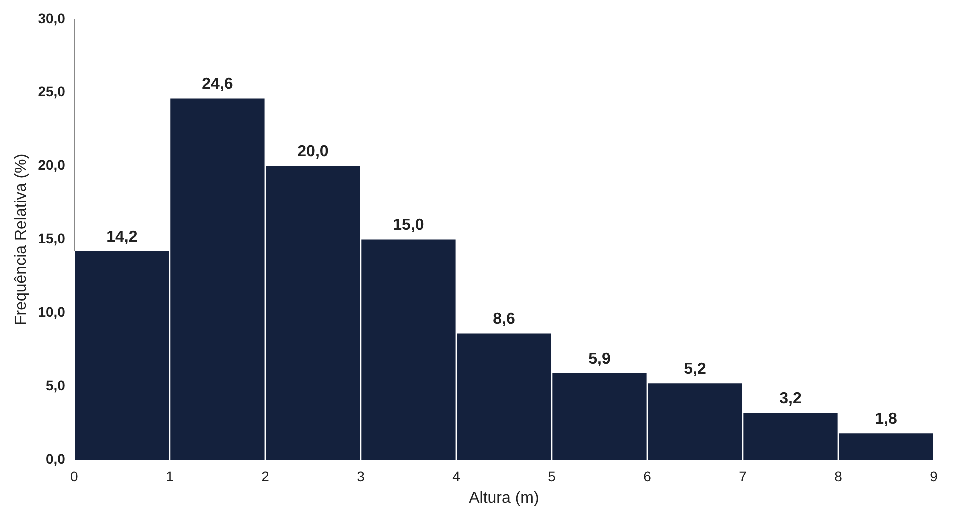  What do you see at coordinates (743, 476) in the screenshot?
I see `x-tick-label: 7` at bounding box center [743, 476].